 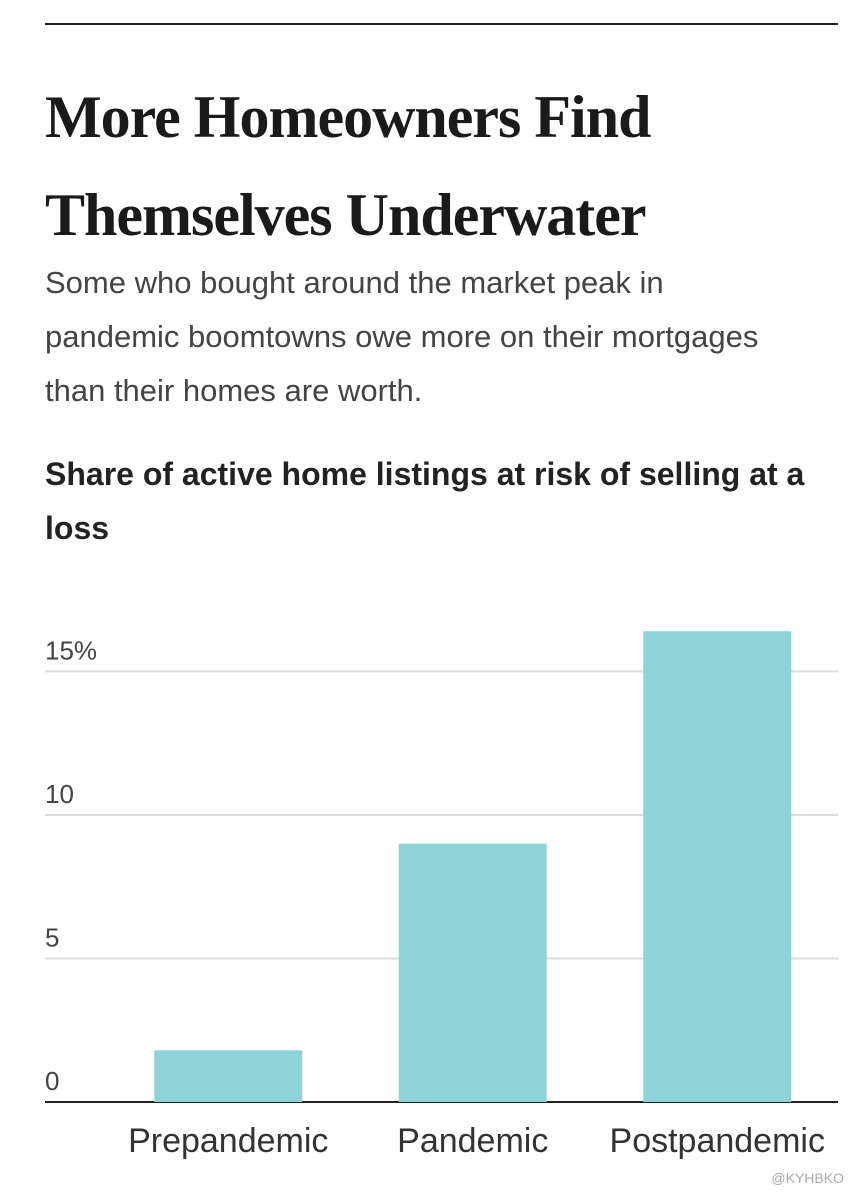 I want to click on y-tick-label: 0, so click(x=52, y=1081).